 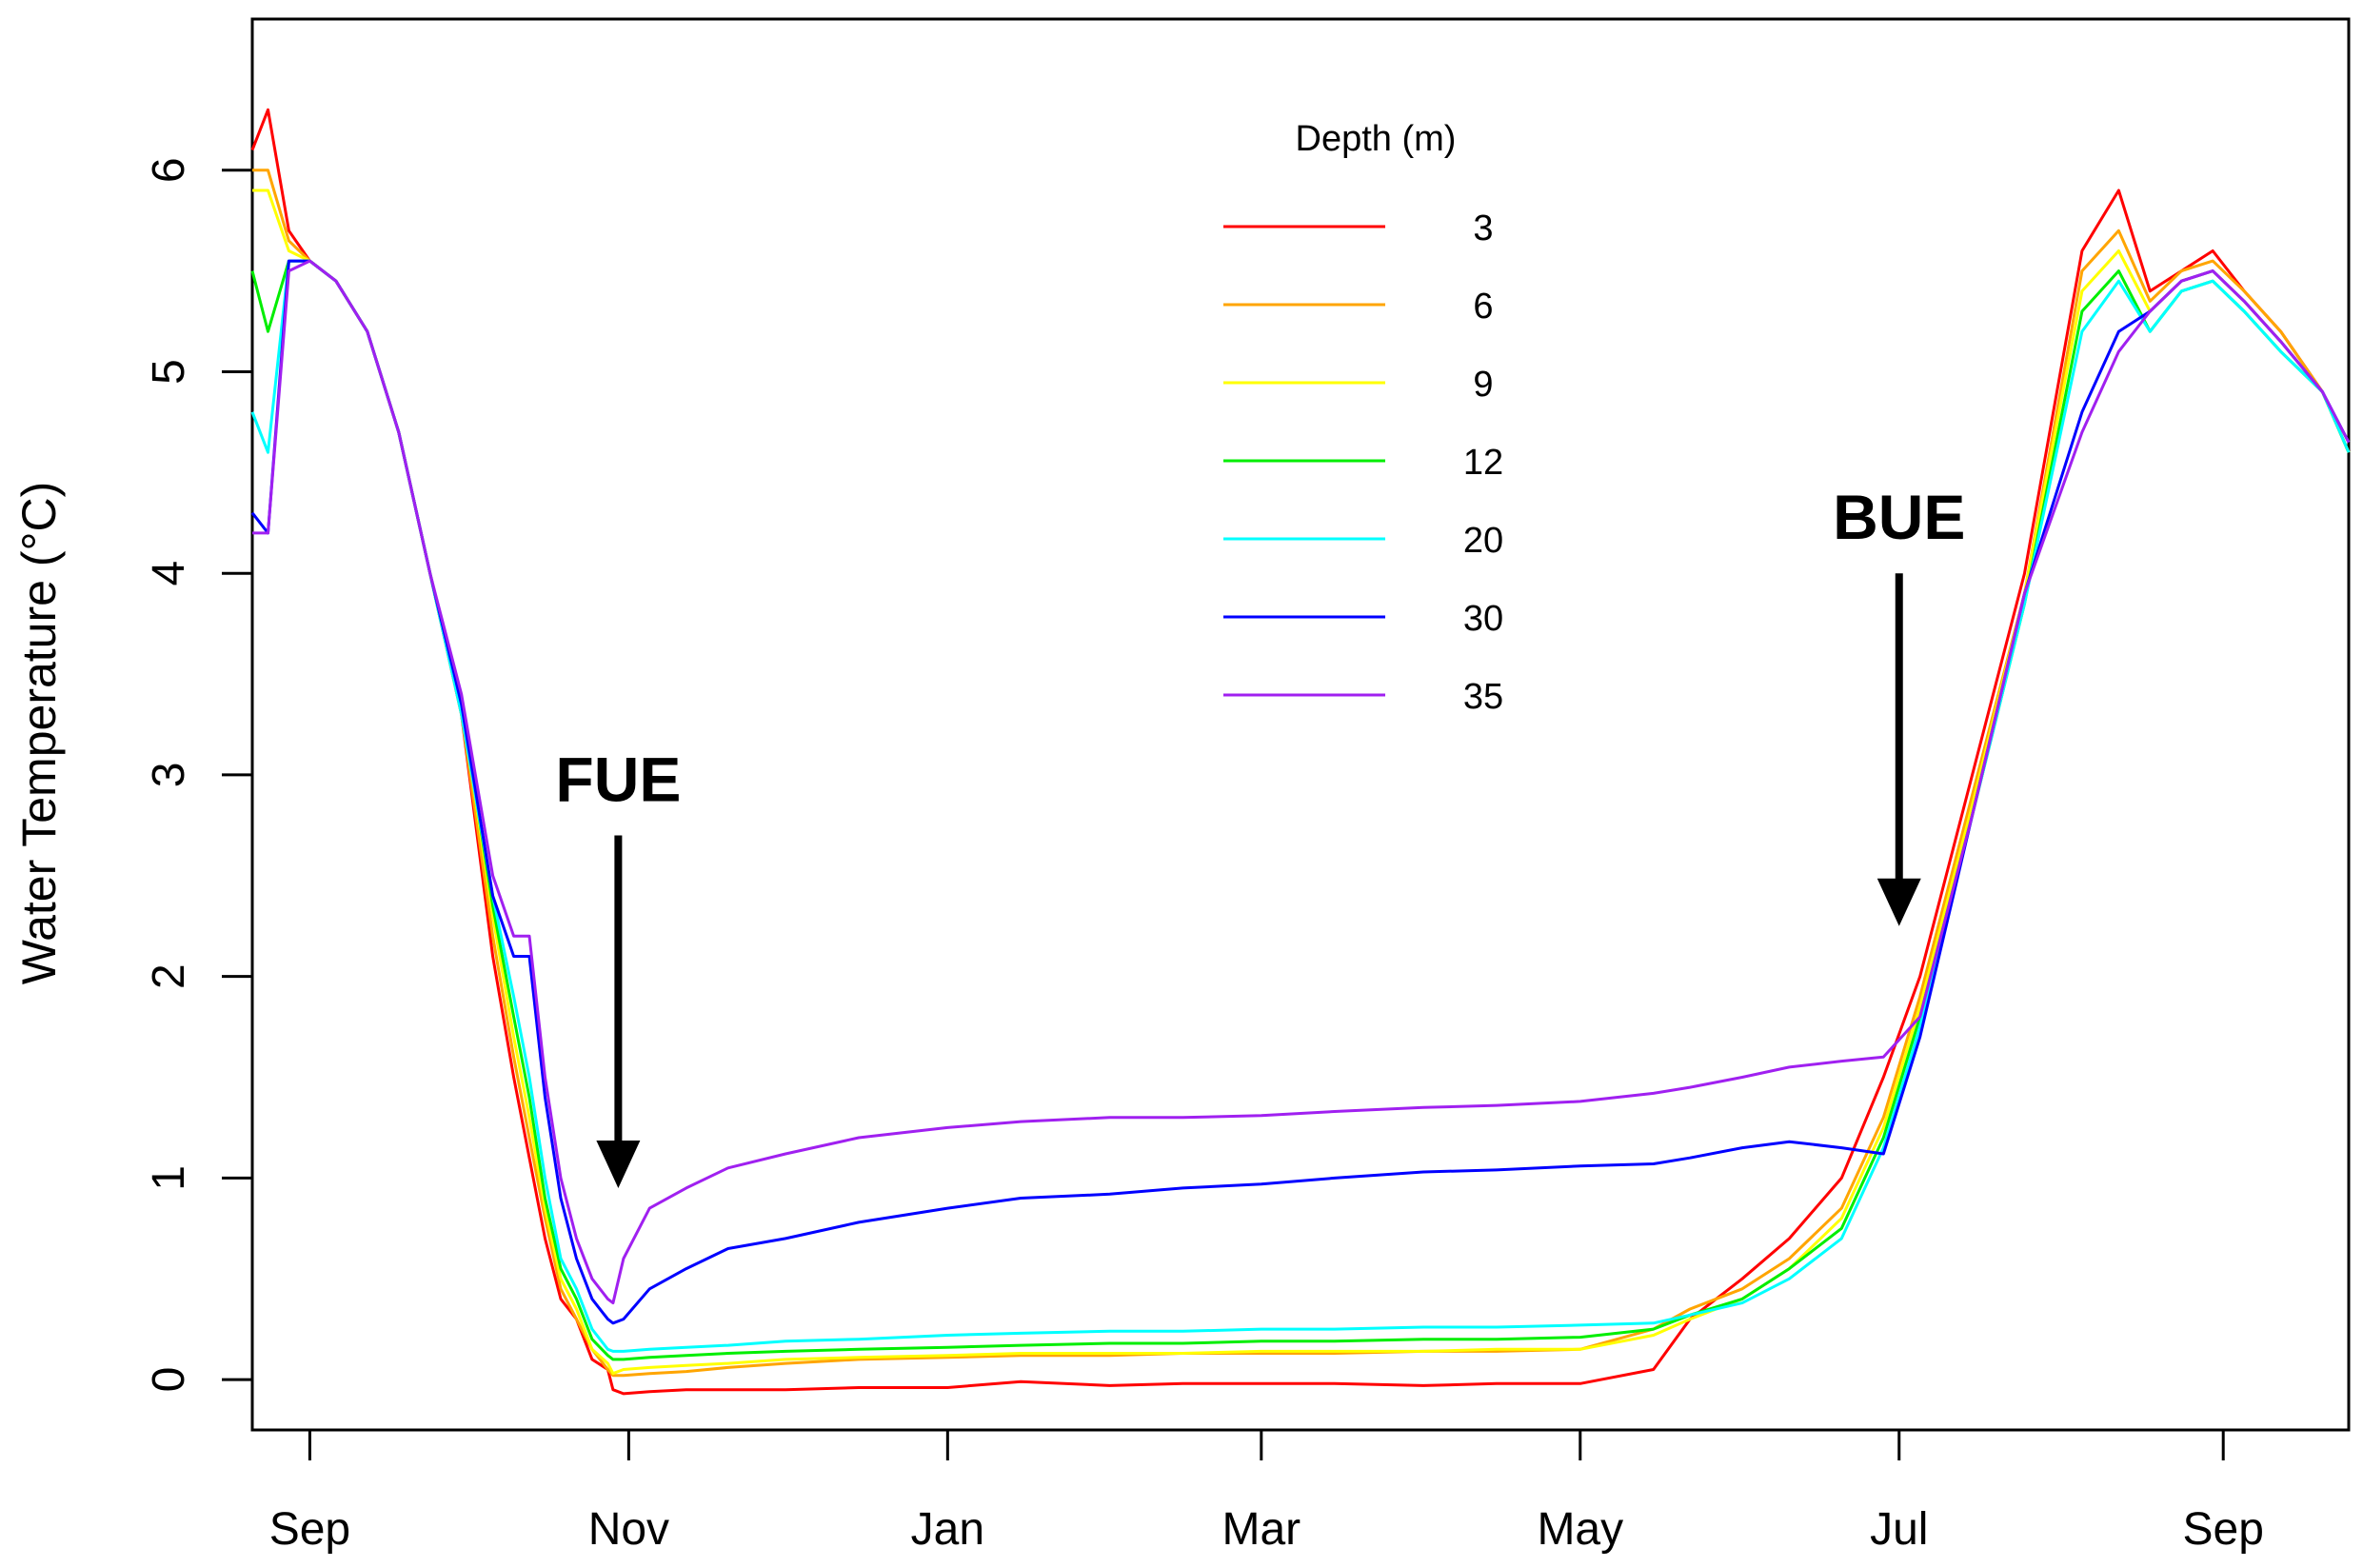 What do you see at coordinates (169, 372) in the screenshot?
I see `y-tick-label: 5` at bounding box center [169, 372].